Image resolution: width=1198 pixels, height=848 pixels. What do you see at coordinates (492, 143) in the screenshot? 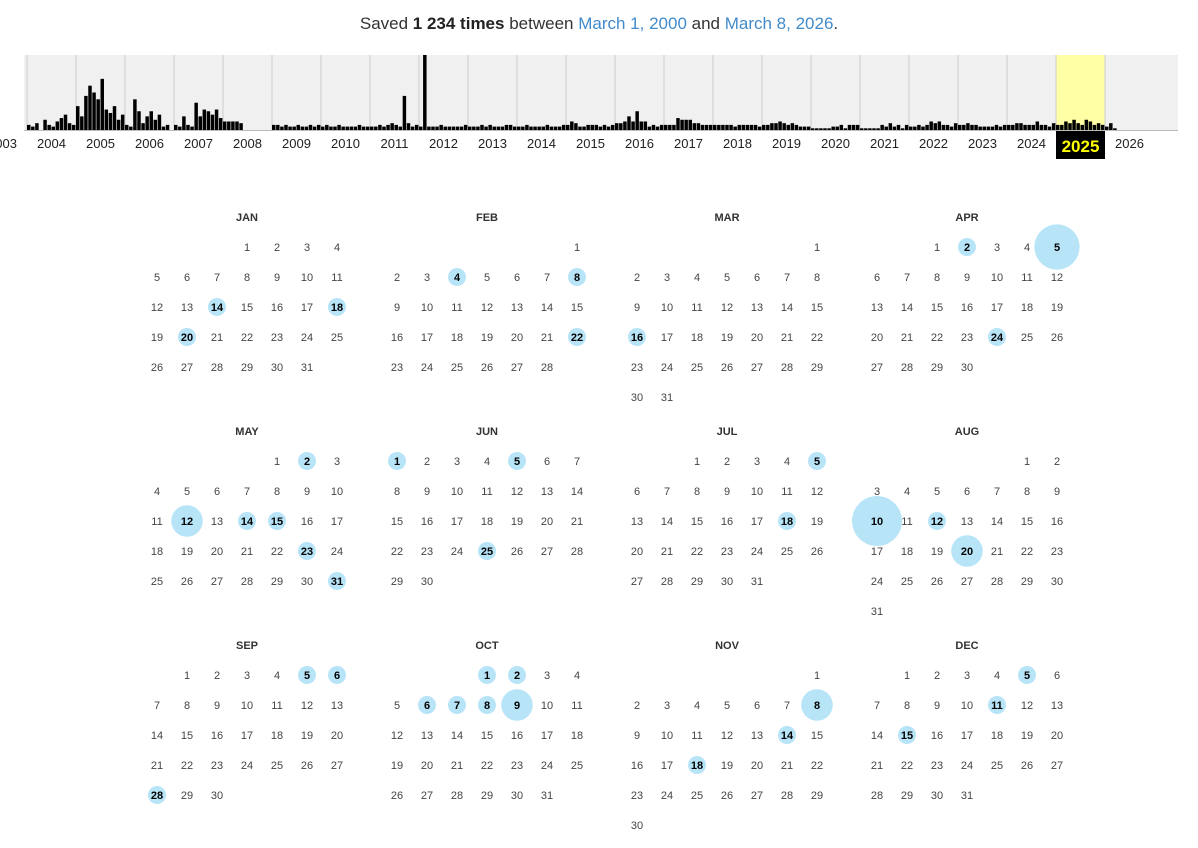
I see `year-label: 2013` at bounding box center [492, 143].